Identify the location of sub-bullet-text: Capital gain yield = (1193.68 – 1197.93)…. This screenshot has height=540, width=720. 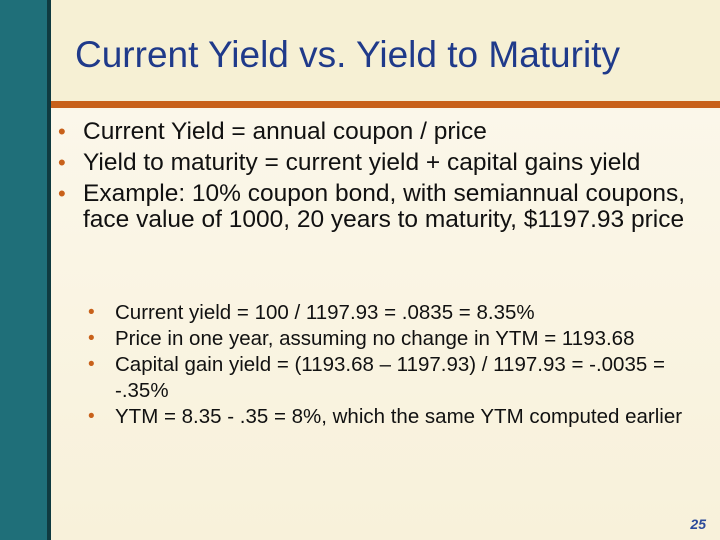
(390, 377).